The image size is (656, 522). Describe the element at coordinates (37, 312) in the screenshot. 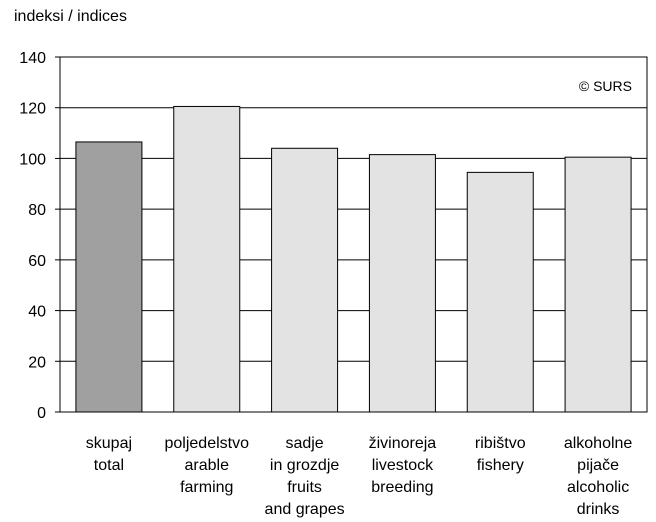

I see `y-tick-label: 40` at that location.